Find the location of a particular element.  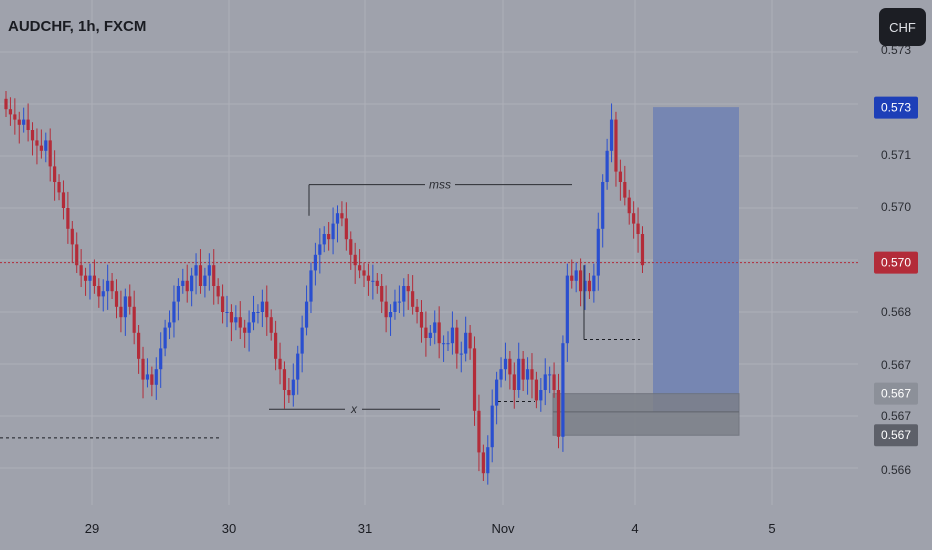

price-label-level is located at coordinates (896, 435).